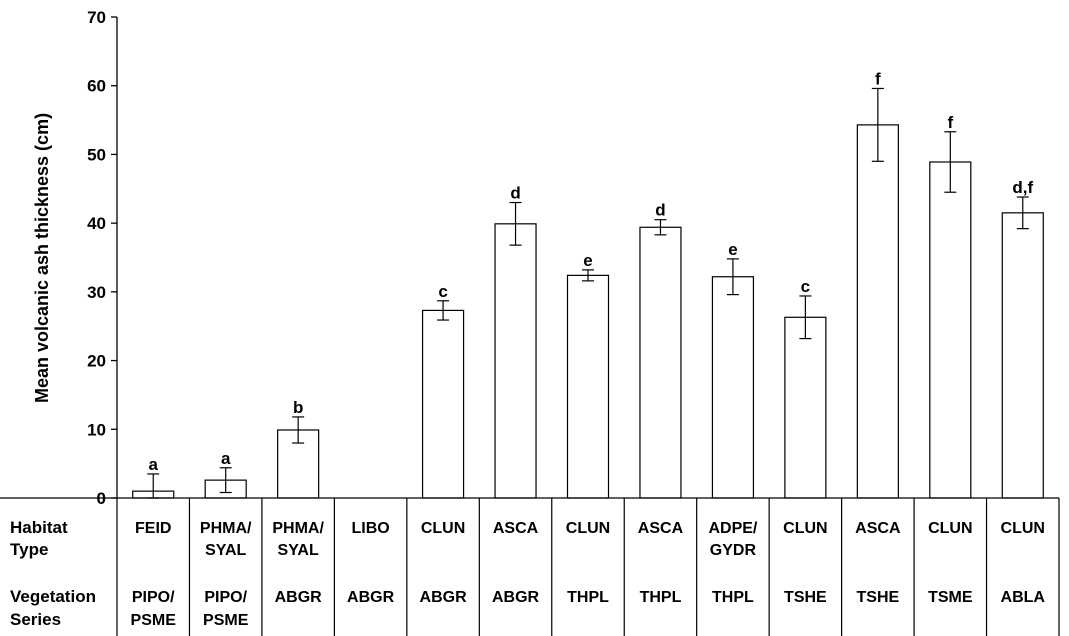  What do you see at coordinates (96, 154) in the screenshot?
I see `y-tick-label: 50` at bounding box center [96, 154].